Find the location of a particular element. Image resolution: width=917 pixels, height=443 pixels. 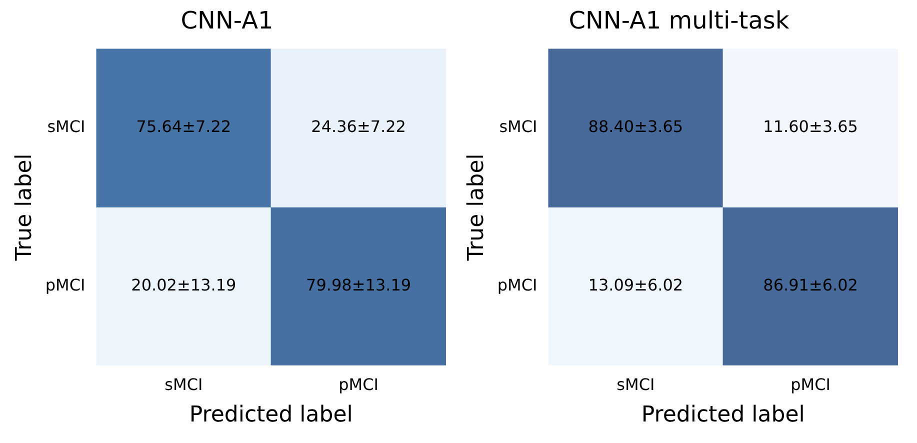

data-label: 11.60 is located at coordinates (786, 126).